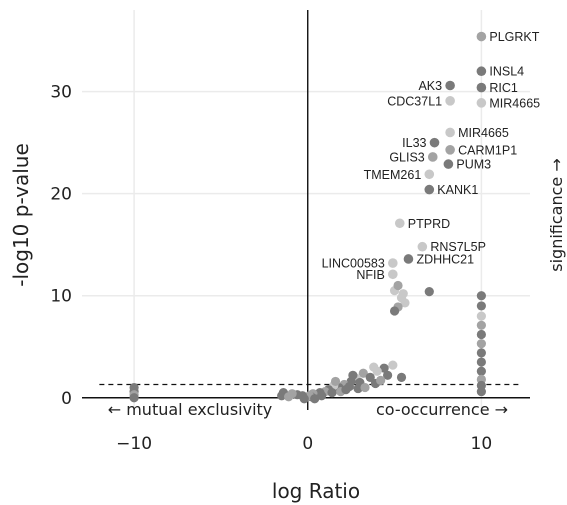 This screenshot has width=567, height=505. Describe the element at coordinates (430, 86) in the screenshot. I see `point-label: AK3` at that location.